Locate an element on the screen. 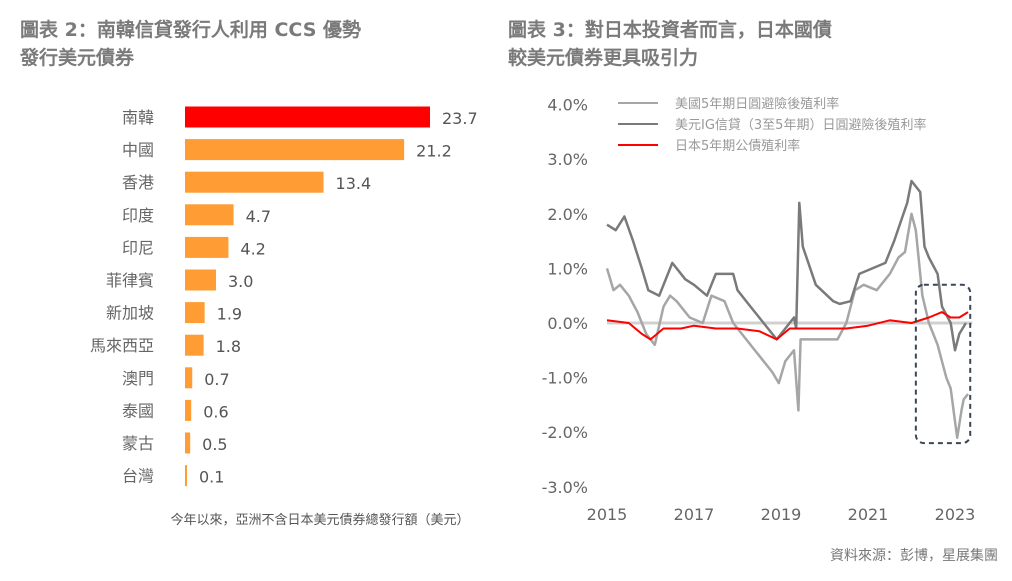 This screenshot has width=1012, height=581. y-tick-label: -3.0% is located at coordinates (565, 487).